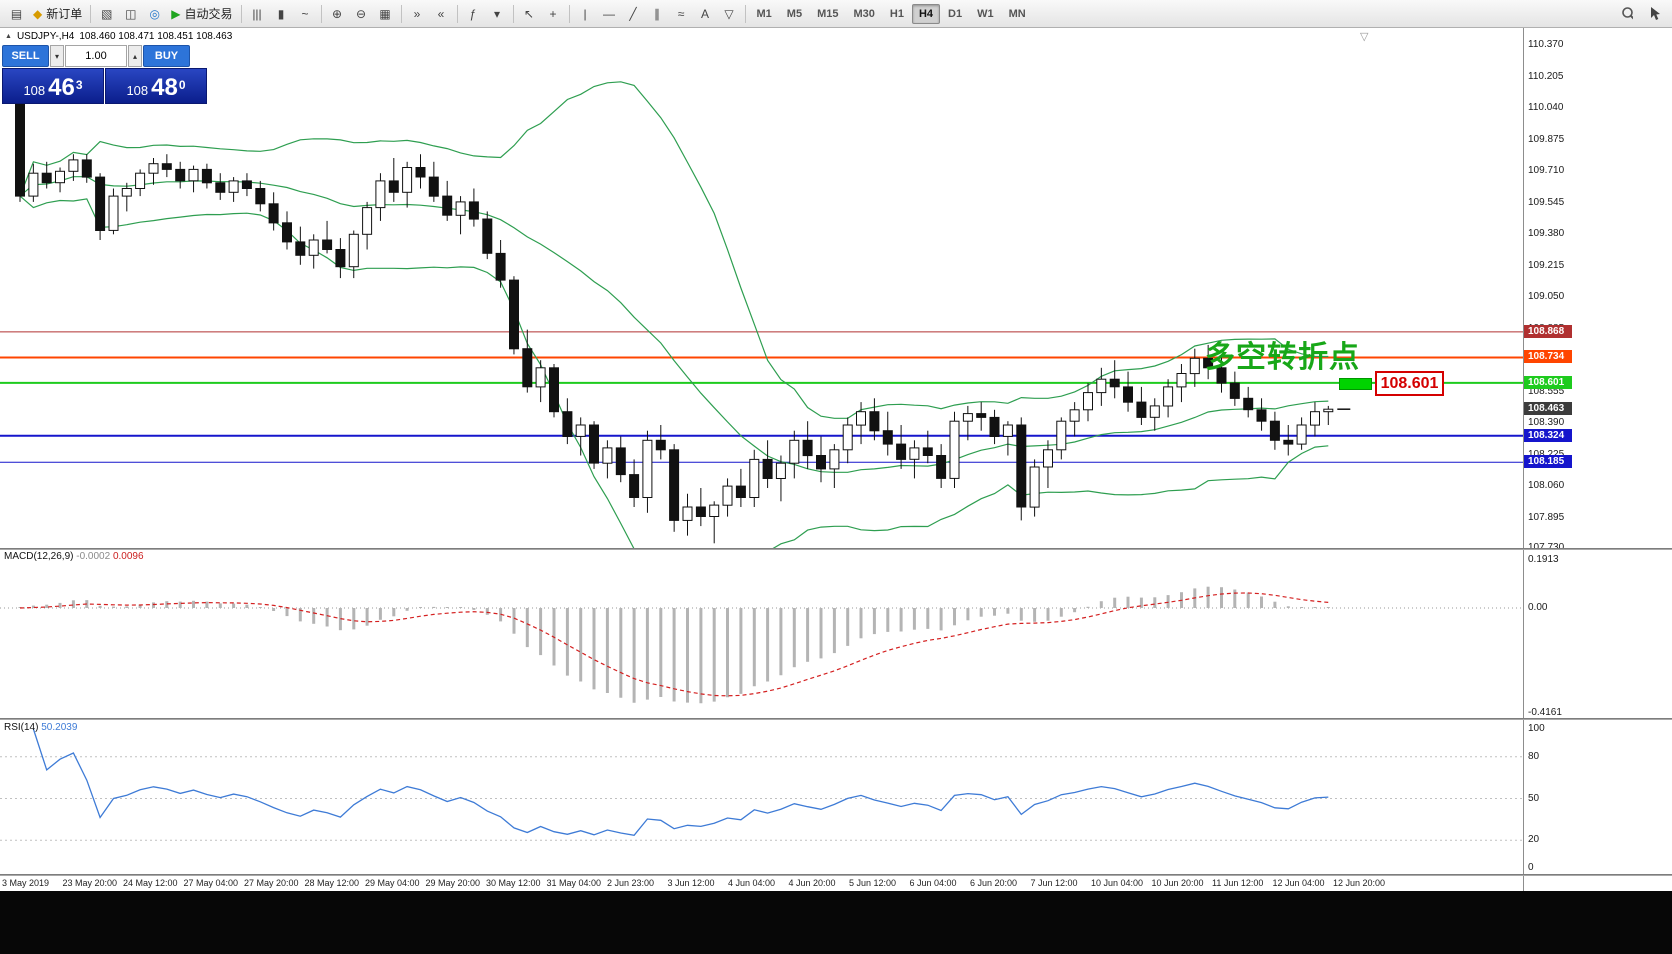 Image resolution: width=1672 pixels, height=954 pixels. I want to click on trade-price-row: 108 46 3 108 48 0, so click(104, 86).